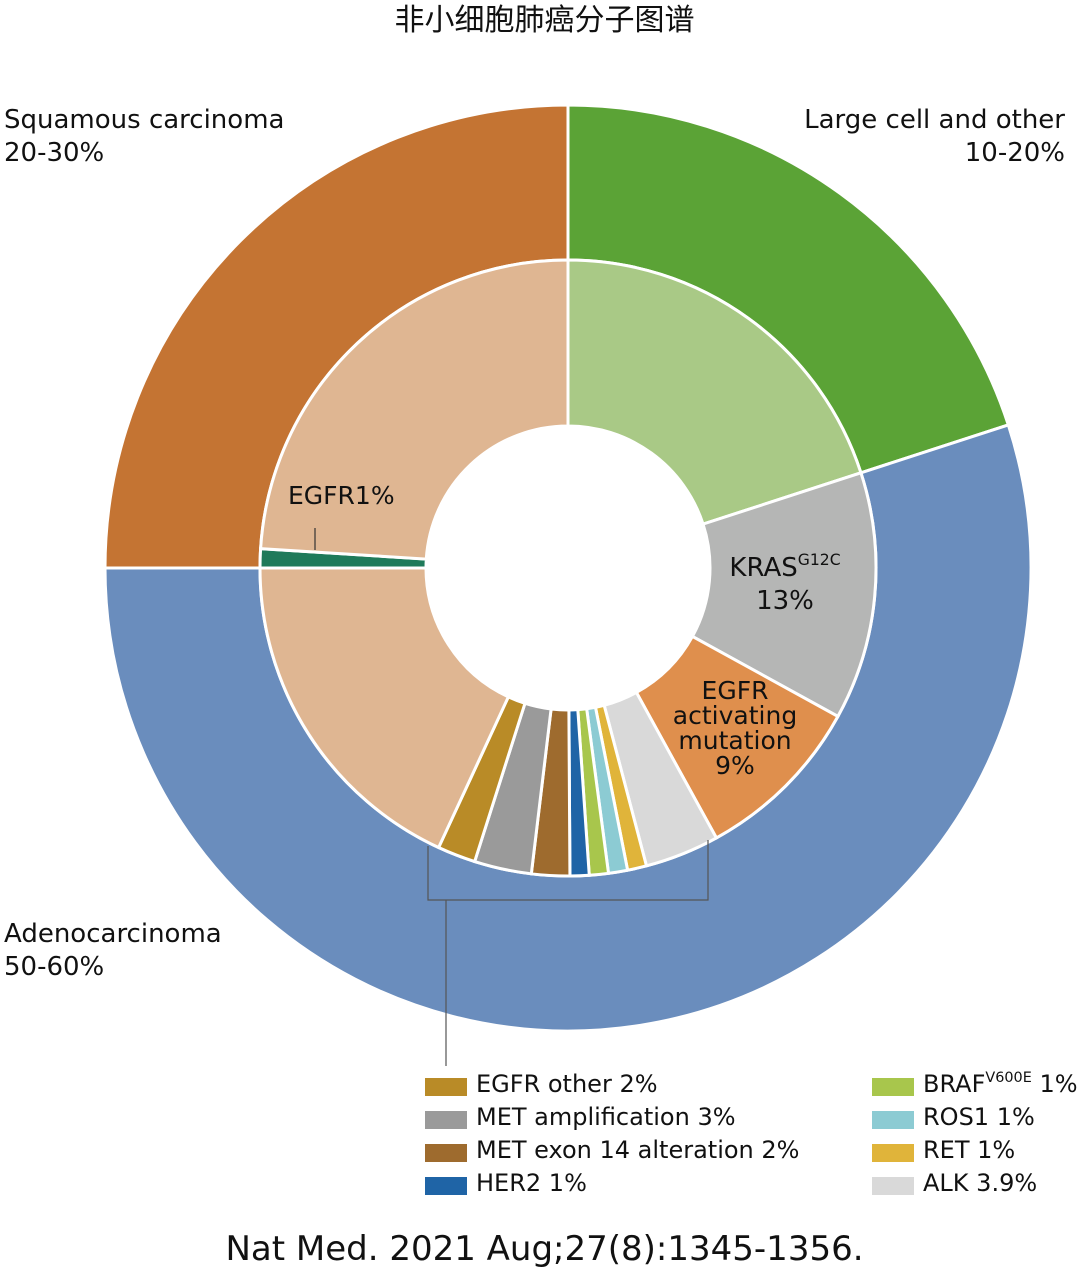 The height and width of the screenshot is (1276, 1089). Describe the element at coordinates (568, 870) in the screenshot. I see `bracket-line` at that location.